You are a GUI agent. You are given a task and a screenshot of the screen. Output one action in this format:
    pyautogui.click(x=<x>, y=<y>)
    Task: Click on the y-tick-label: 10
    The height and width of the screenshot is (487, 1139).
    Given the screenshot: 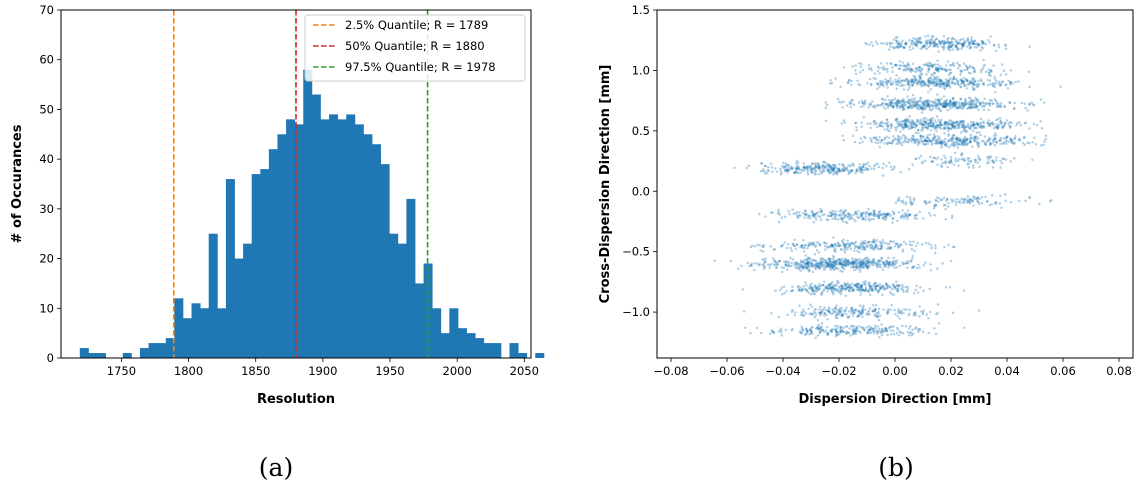 What is the action you would take?
    pyautogui.click(x=46, y=308)
    